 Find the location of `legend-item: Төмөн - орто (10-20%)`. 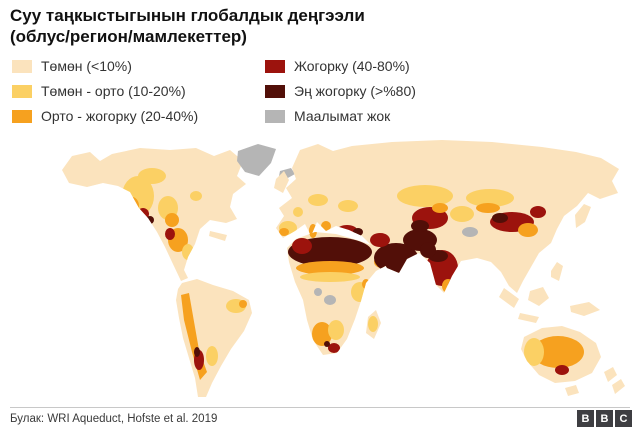

legend-item: Төмөн - орто (10-20%) is located at coordinates (138, 91).